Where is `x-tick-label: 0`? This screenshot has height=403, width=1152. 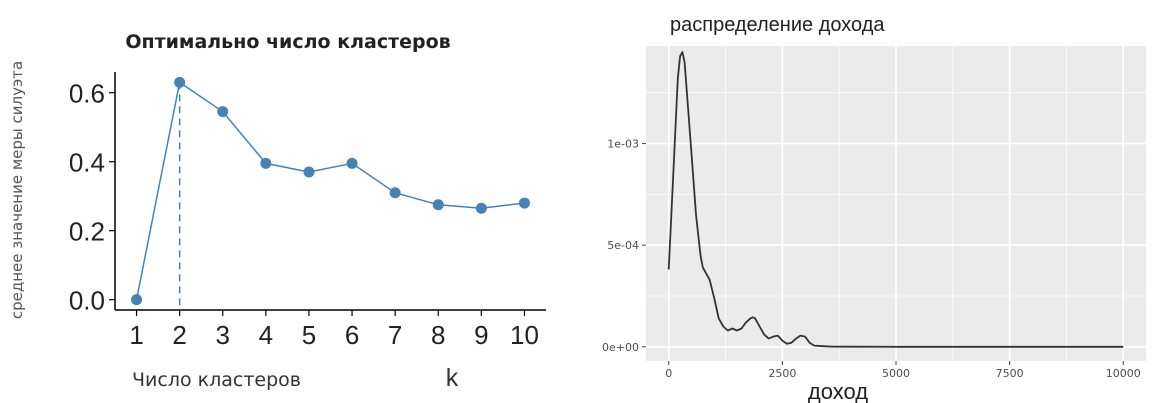
x-tick-label: 0 is located at coordinates (668, 373).